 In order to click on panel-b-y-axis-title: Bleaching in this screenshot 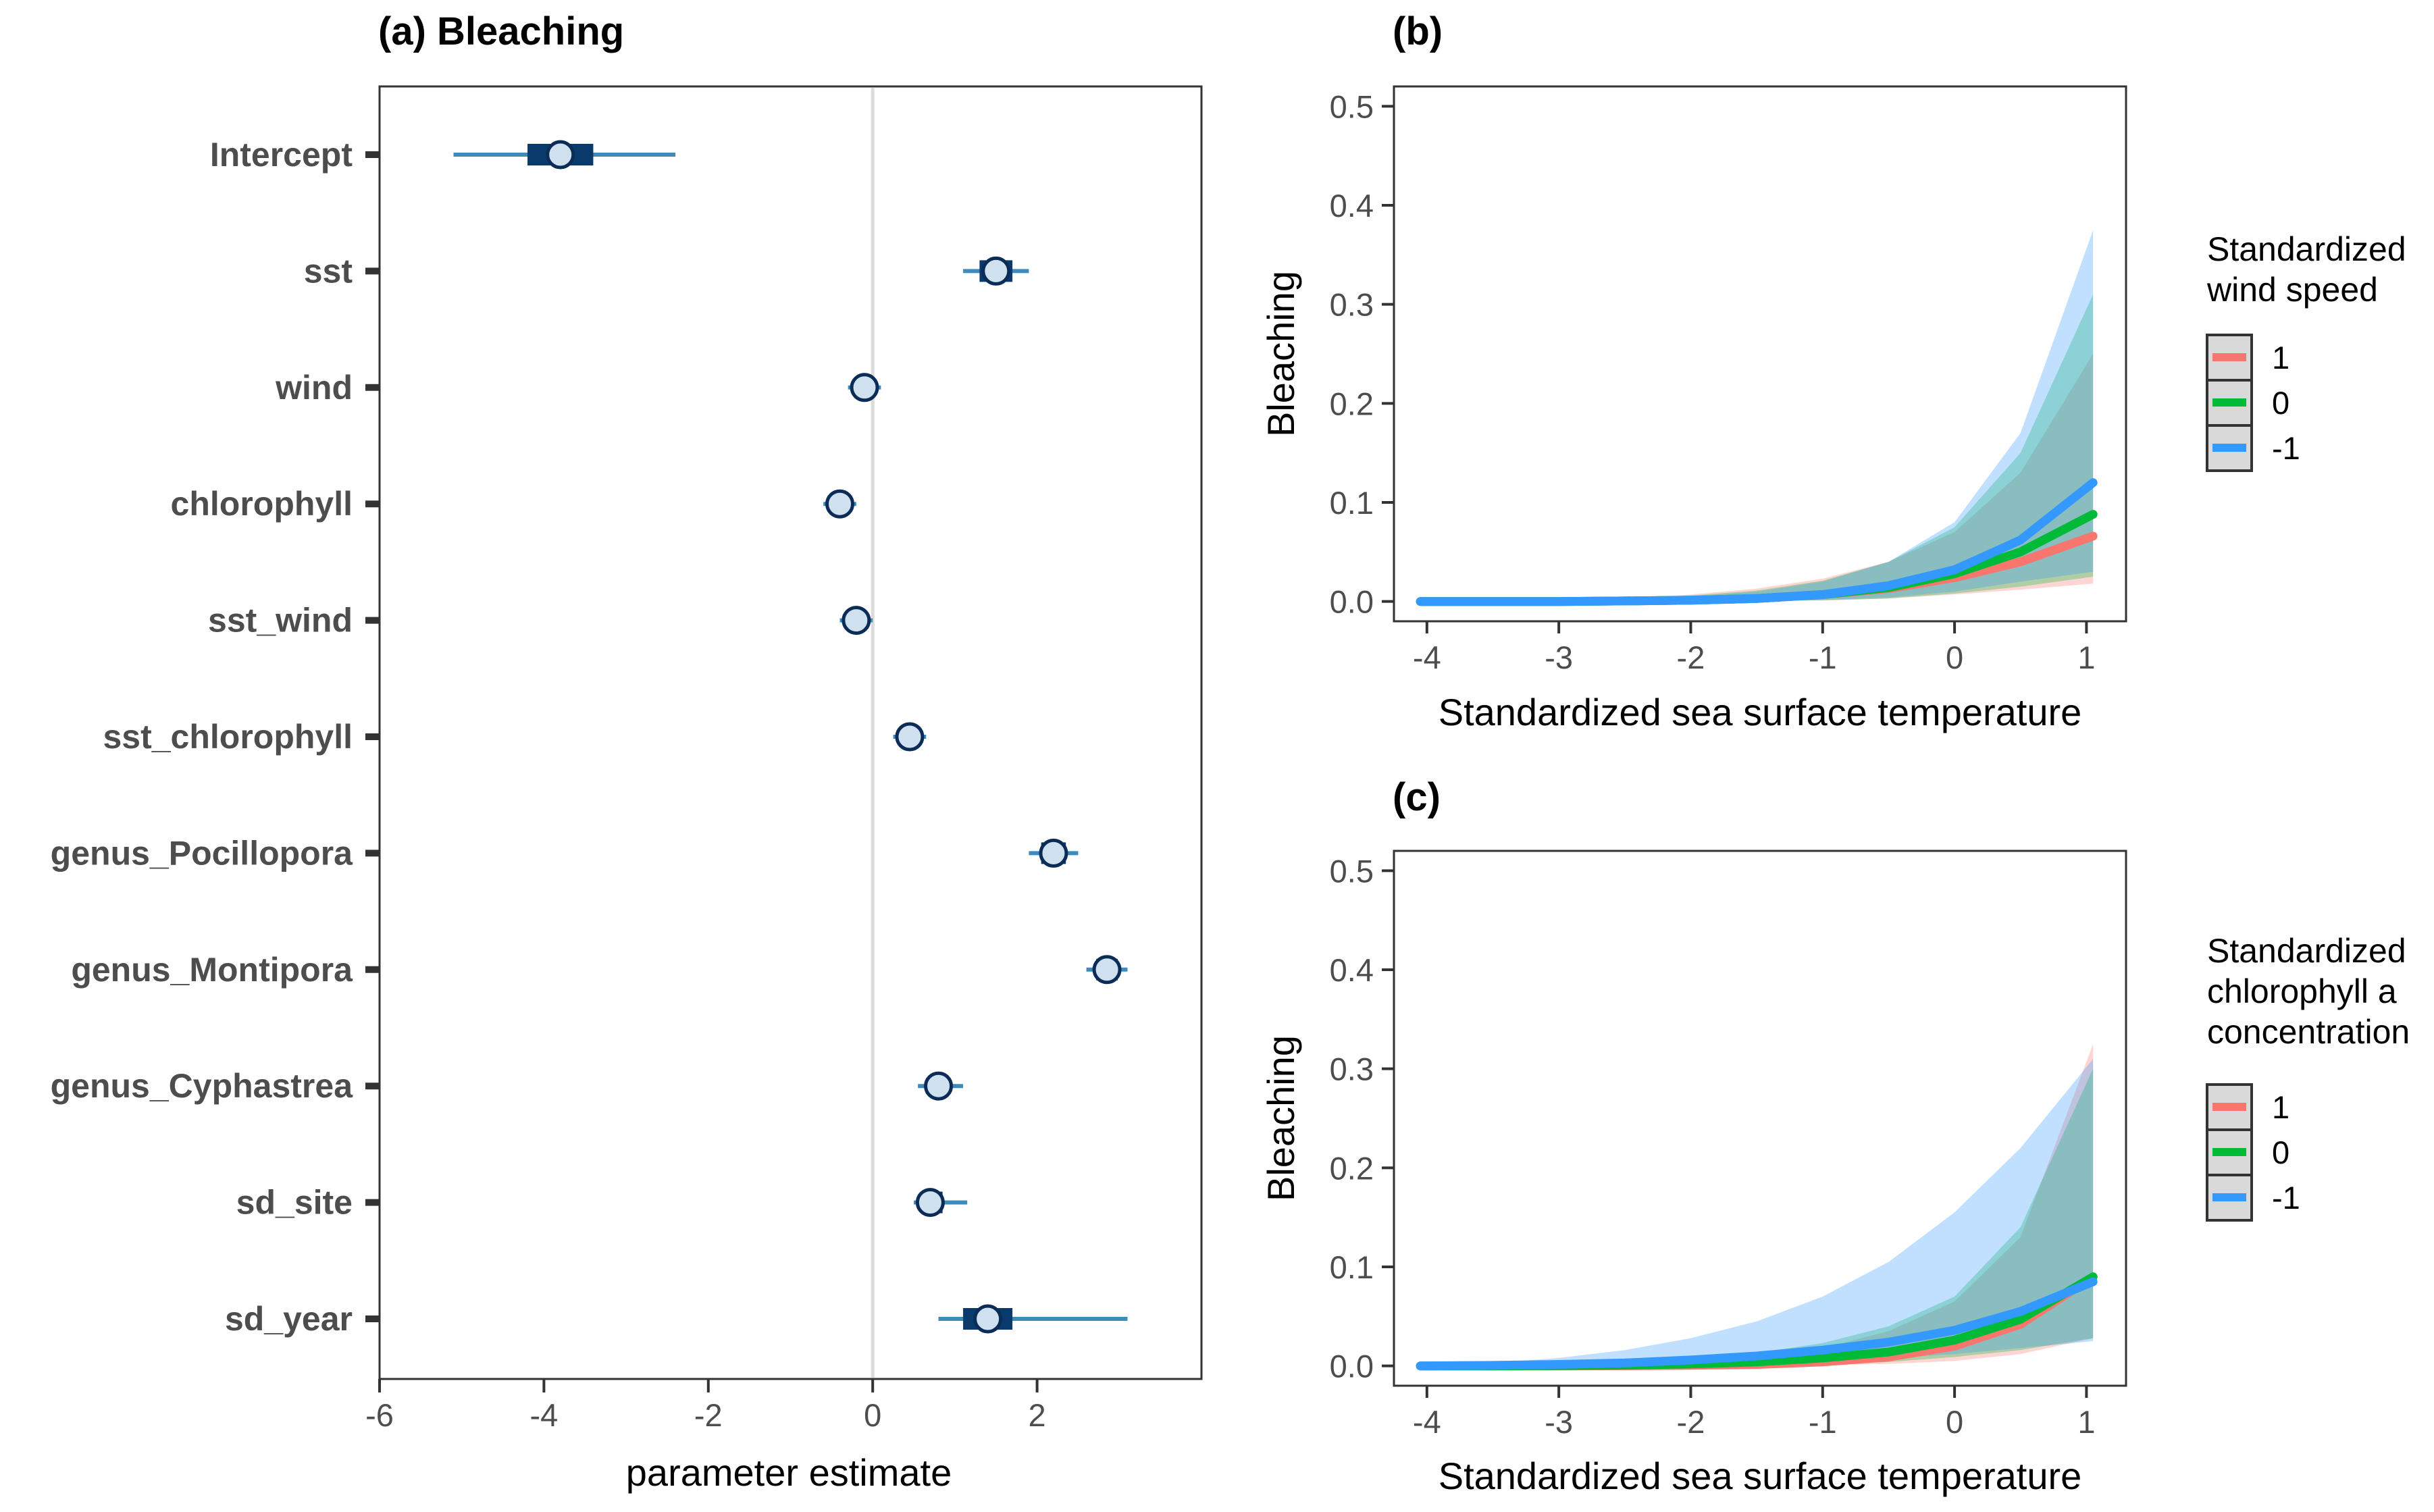, I will do `click(1281, 354)`.